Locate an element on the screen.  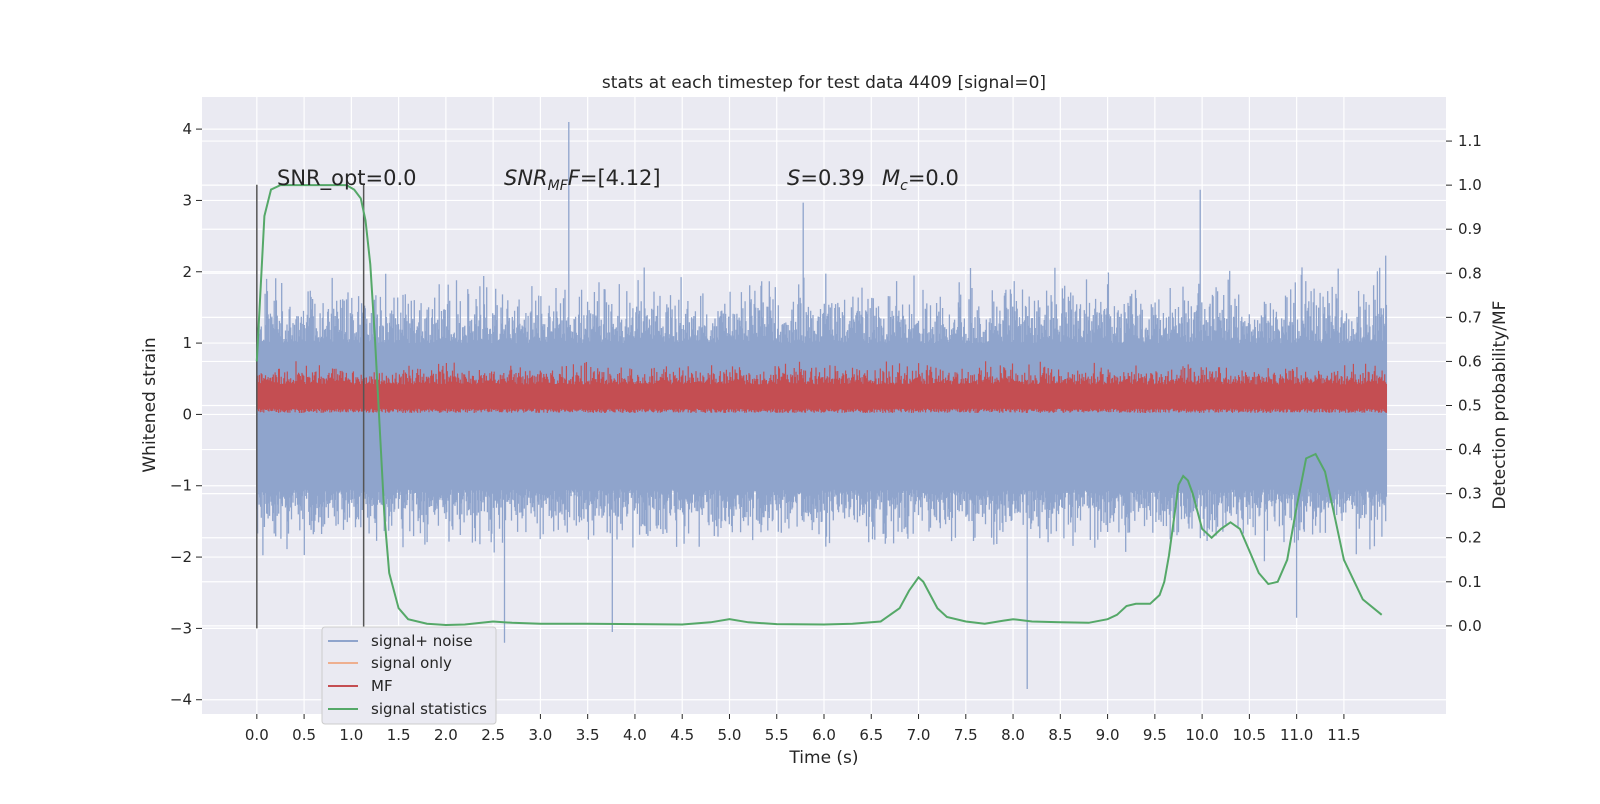
mc-sub: c is located at coordinates (904, 186).